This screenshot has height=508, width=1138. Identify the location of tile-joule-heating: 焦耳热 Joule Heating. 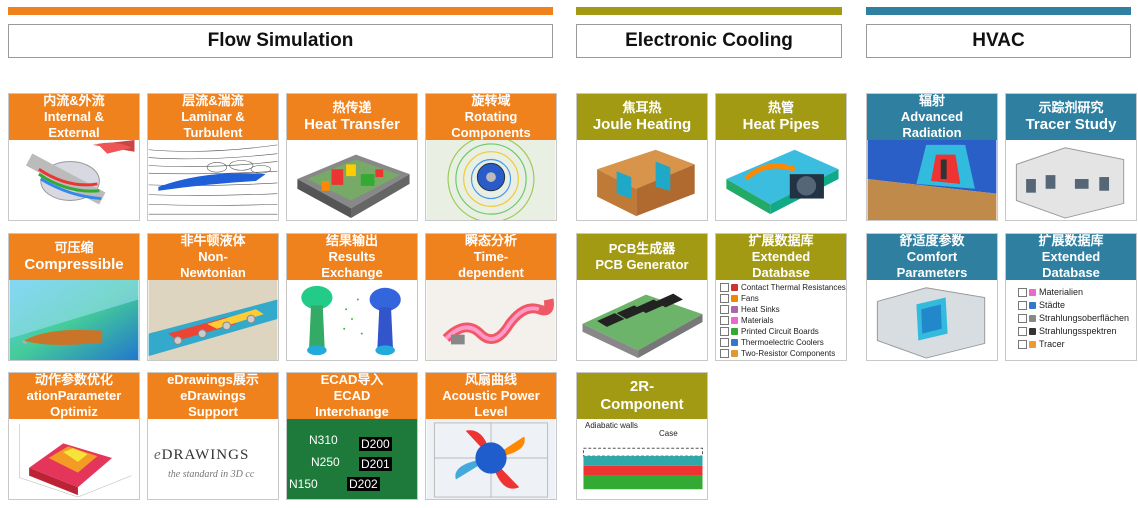
(642, 157).